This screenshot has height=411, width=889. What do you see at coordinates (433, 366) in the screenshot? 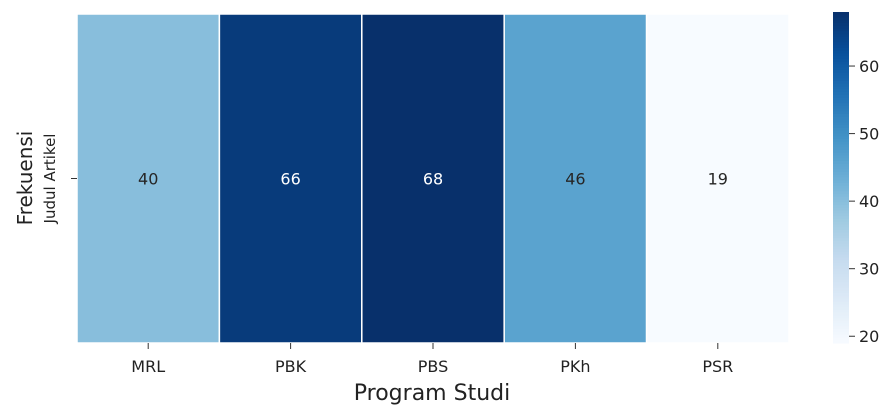
I see `x-tick-label: PBS` at bounding box center [433, 366].